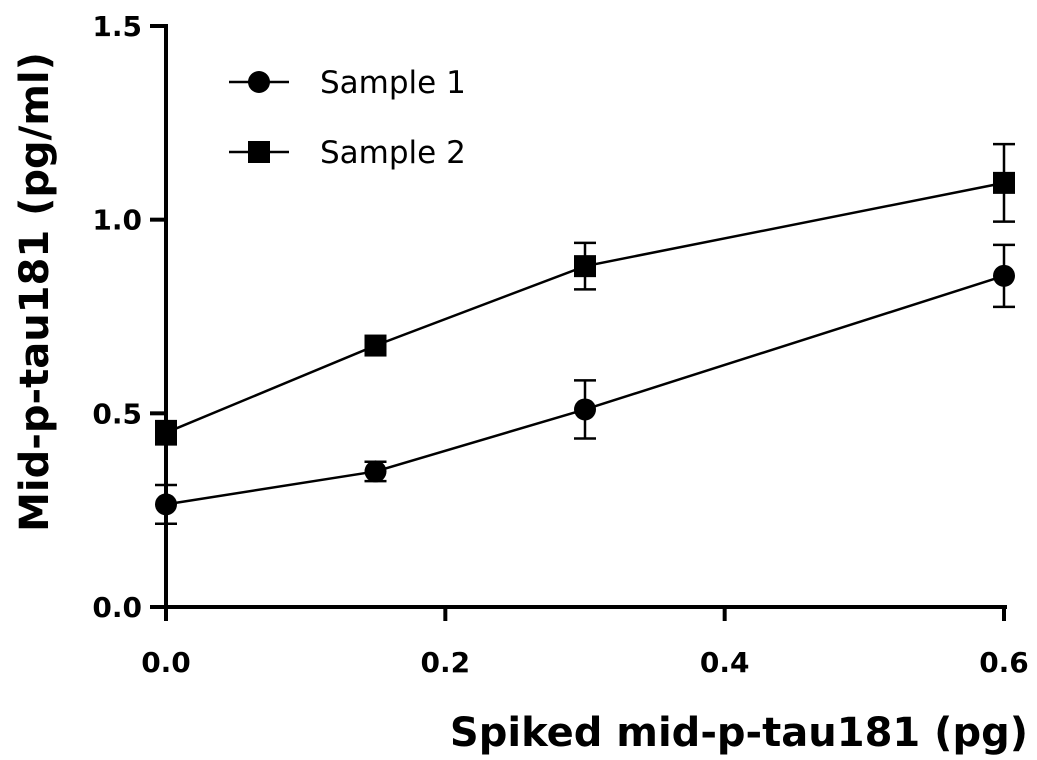 Image resolution: width=1037 pixels, height=760 pixels. I want to click on x-tick-label: 0.0, so click(166, 662).